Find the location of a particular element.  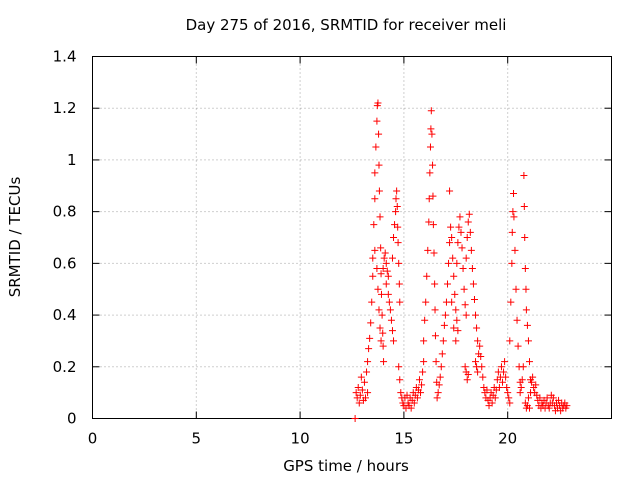

x-tick-label: 0 is located at coordinates (93, 439).